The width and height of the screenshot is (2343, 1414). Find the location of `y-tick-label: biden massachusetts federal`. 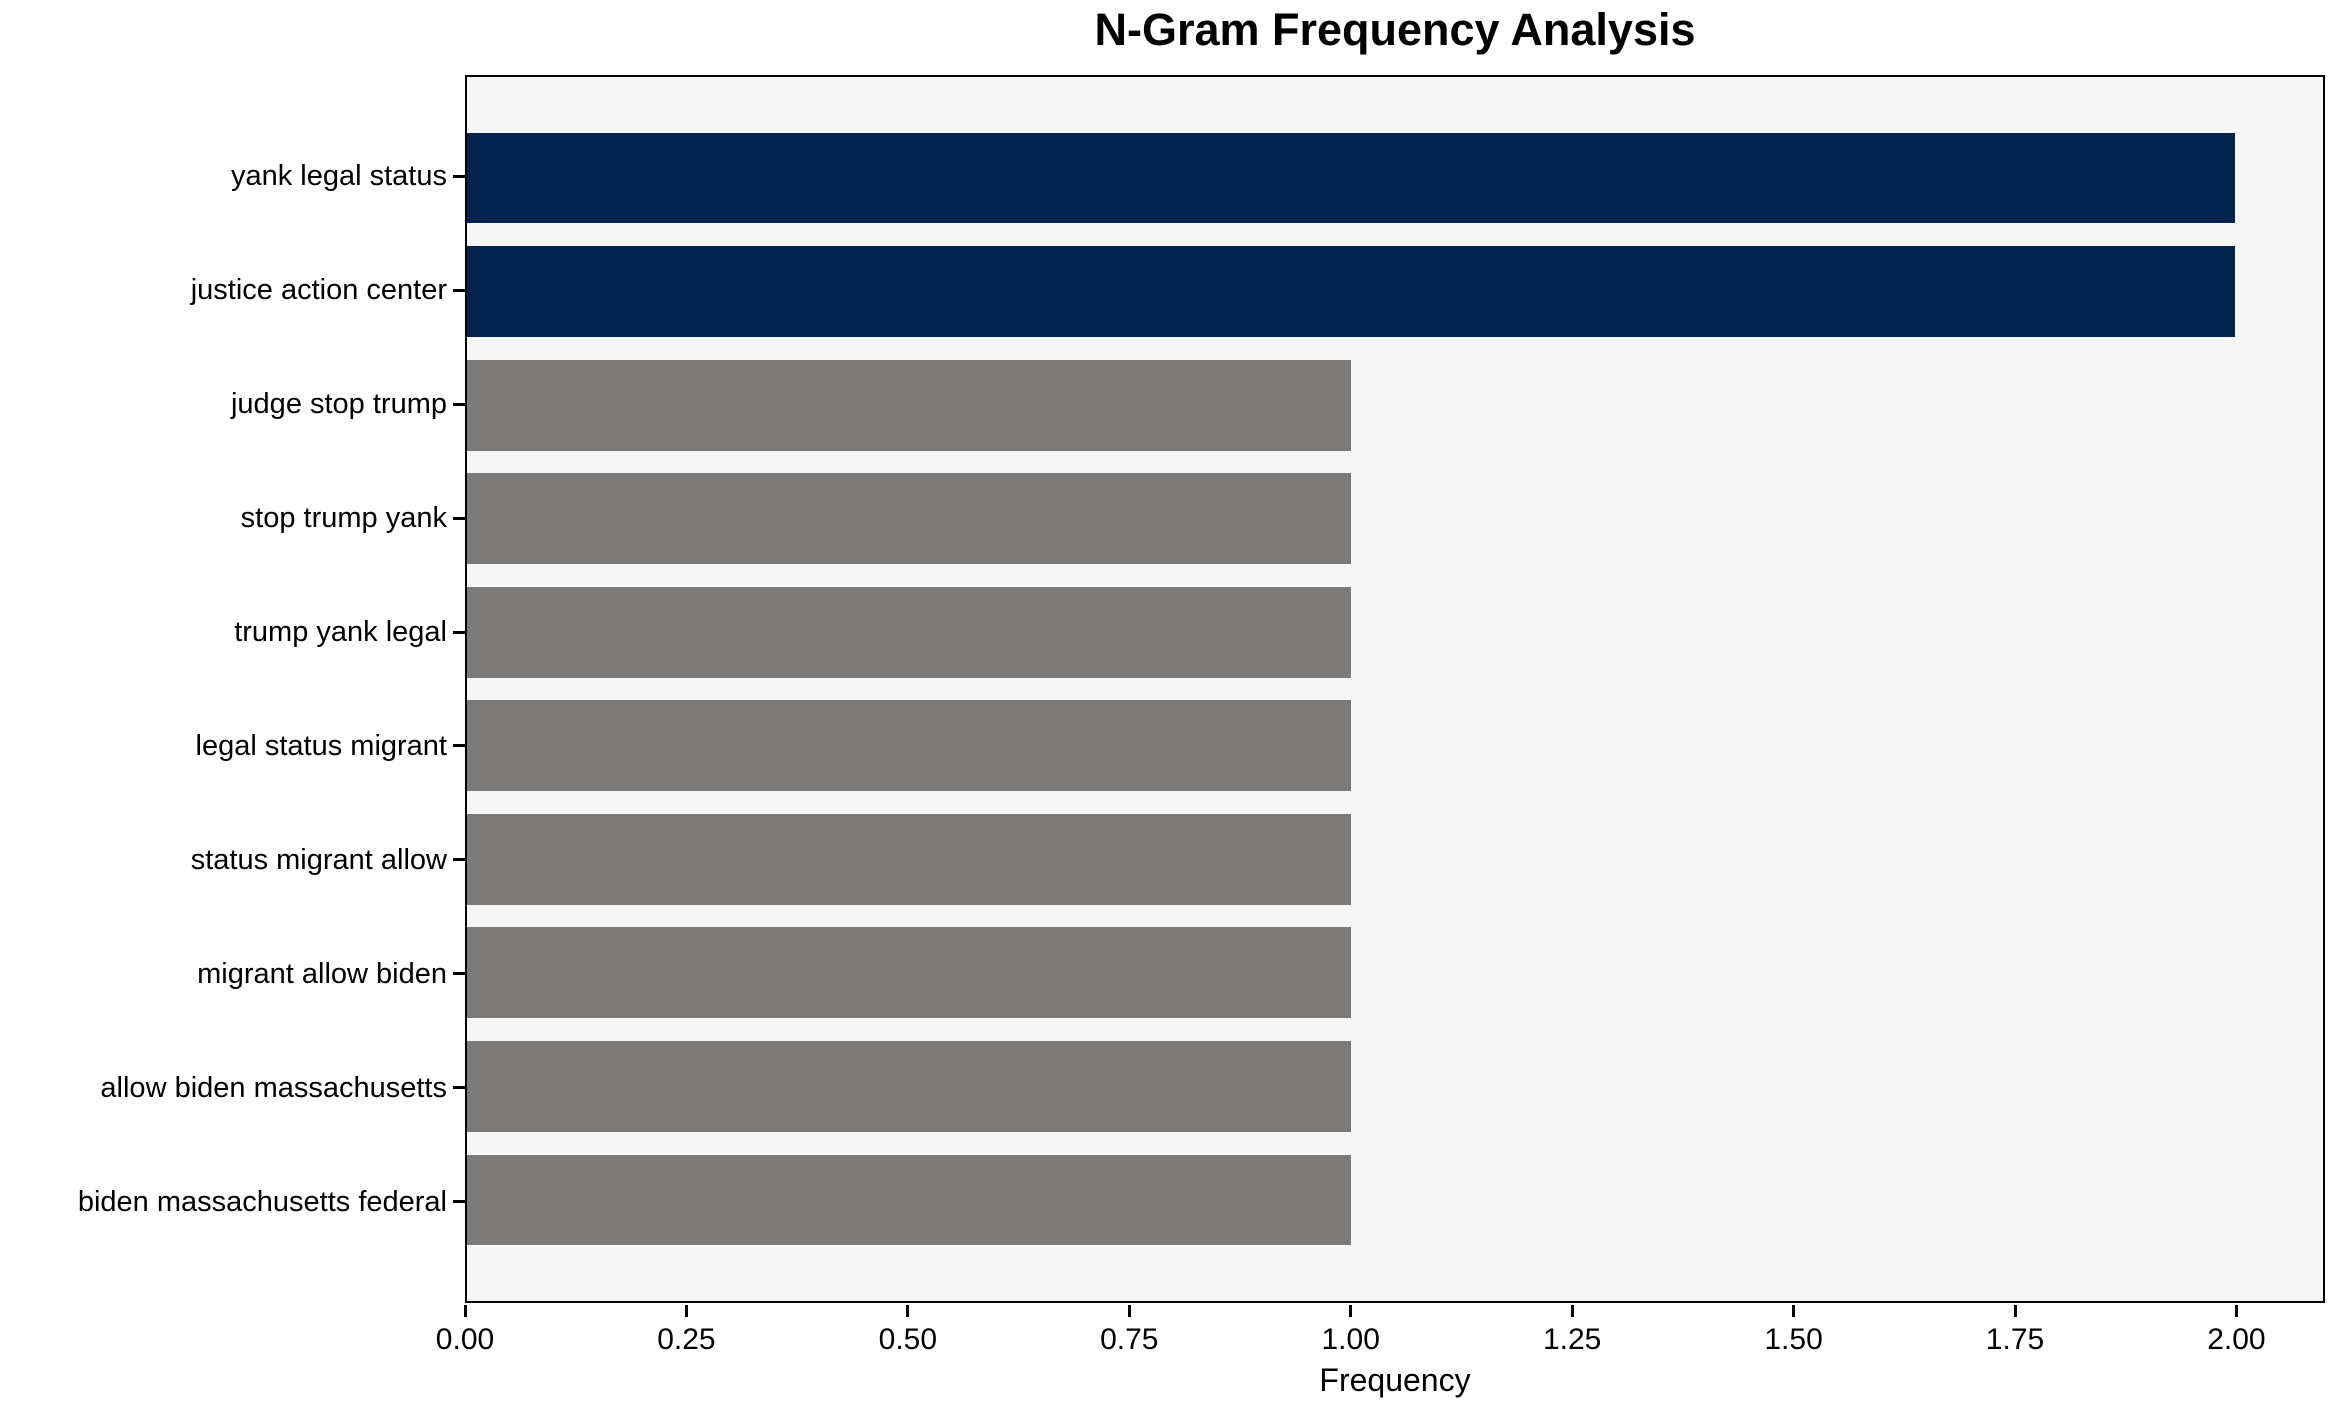

y-tick-label: biden massachusetts federal is located at coordinates (262, 1201).